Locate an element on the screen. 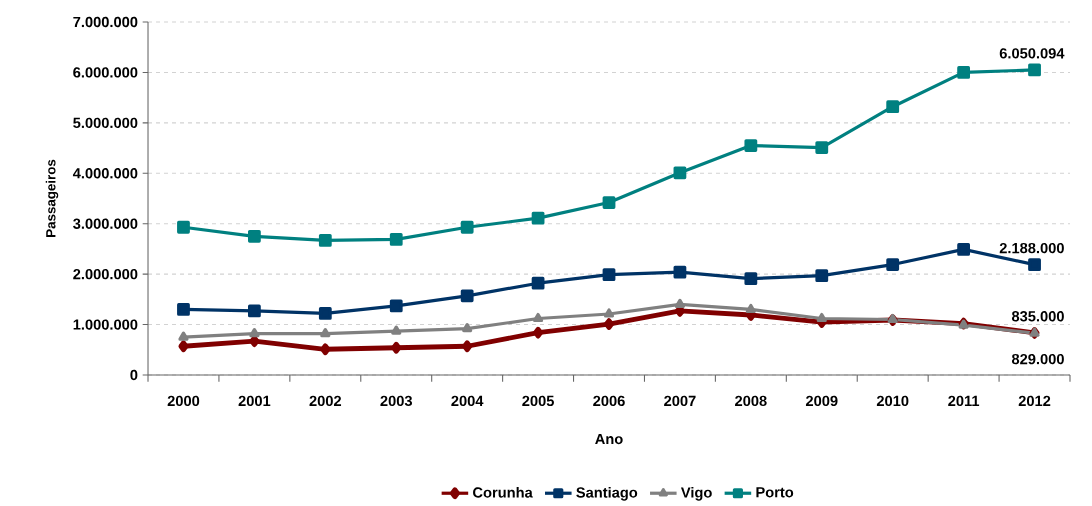 This screenshot has width=1092, height=506. x-tick-label: 2006 is located at coordinates (609, 401).